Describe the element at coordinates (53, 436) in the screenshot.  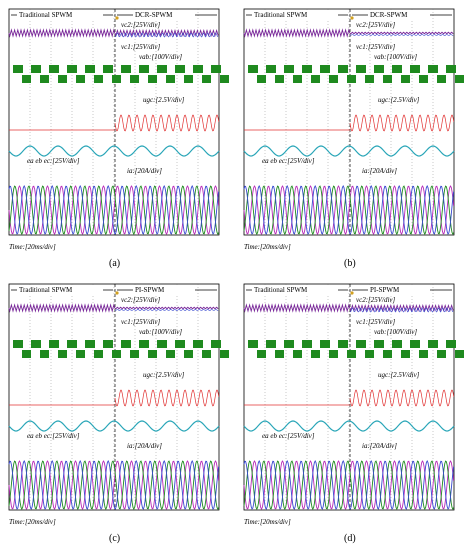
I see `grid-voltage-label: ea eb ec:[25V/div]` at that location.